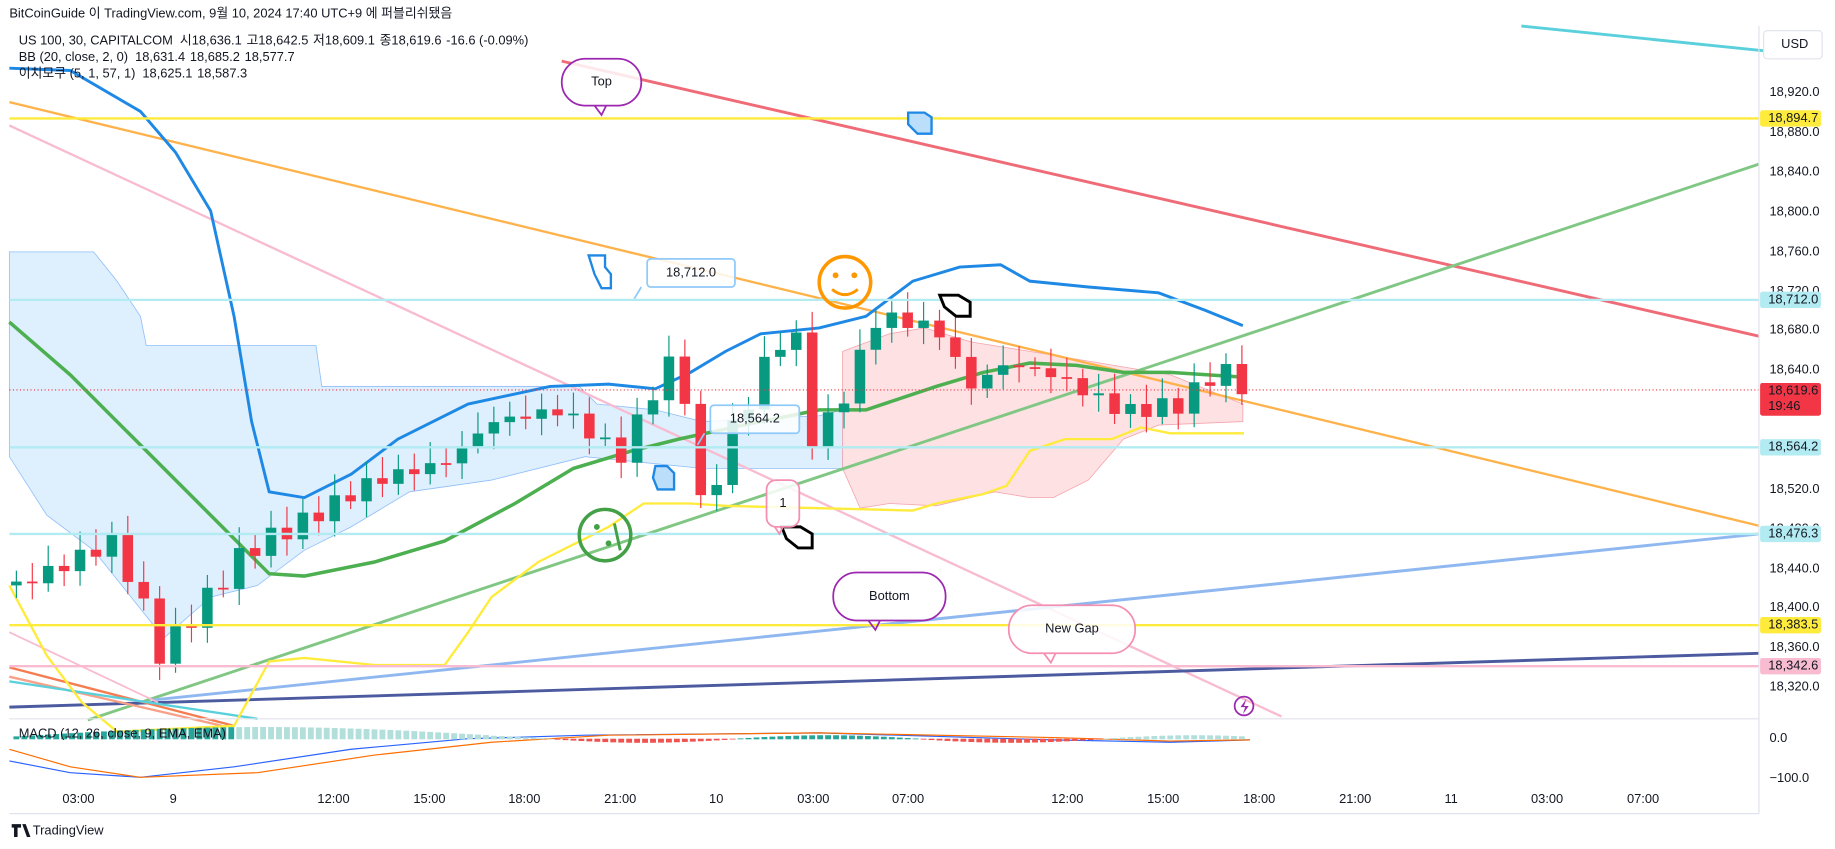 This screenshot has width=1835, height=849. Describe the element at coordinates (1067, 798) in the screenshot. I see `time-tick-label: 12:00` at that location.